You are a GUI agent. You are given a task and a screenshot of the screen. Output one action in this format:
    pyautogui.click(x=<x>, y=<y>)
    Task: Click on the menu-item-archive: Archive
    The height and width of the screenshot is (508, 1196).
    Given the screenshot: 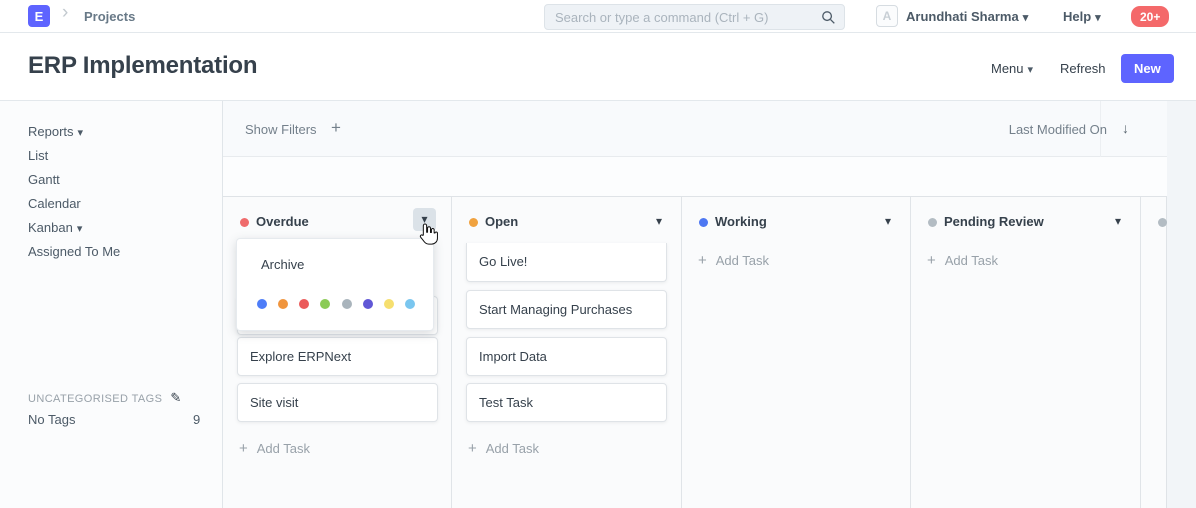 What is the action you would take?
    pyautogui.click(x=283, y=264)
    